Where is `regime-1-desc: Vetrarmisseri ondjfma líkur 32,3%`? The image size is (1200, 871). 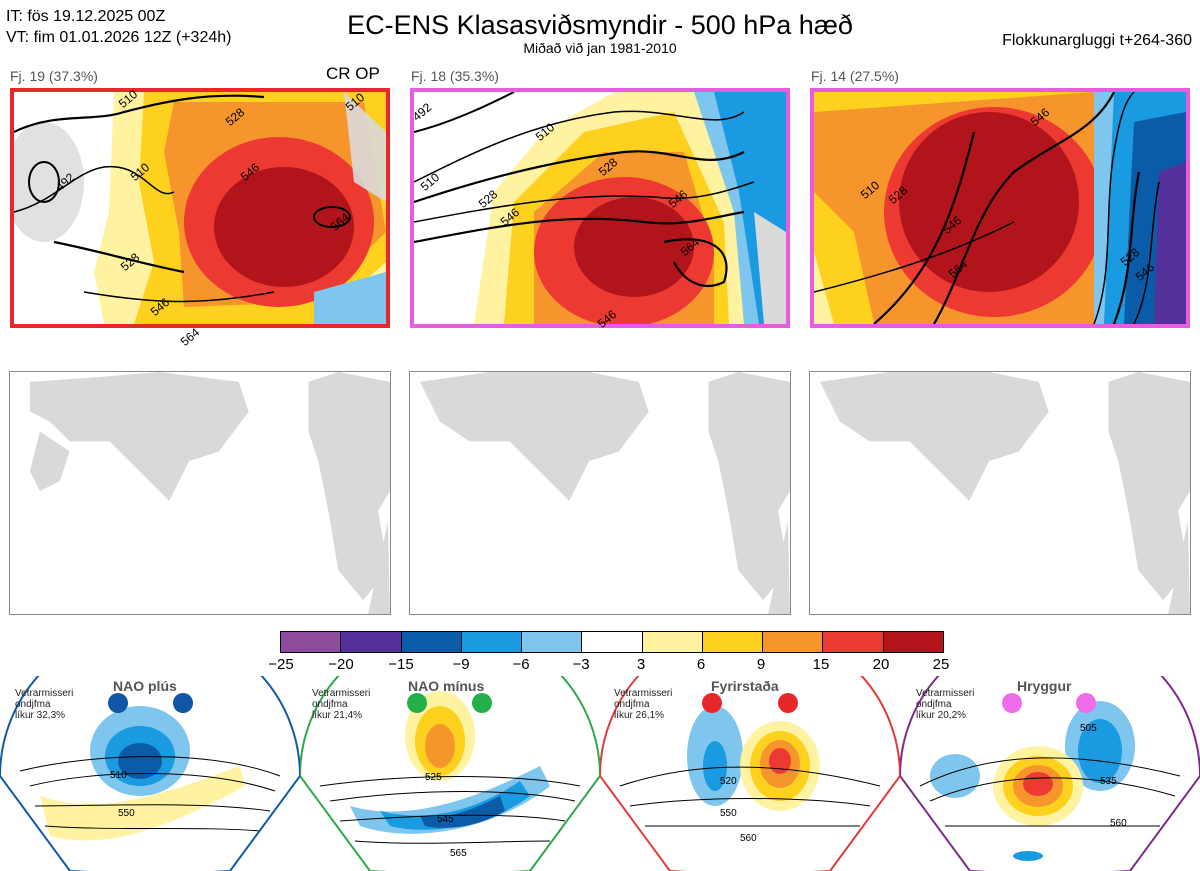
regime-1-desc: Vetrarmisseri ondjfma líkur 32,3% is located at coordinates (44, 704).